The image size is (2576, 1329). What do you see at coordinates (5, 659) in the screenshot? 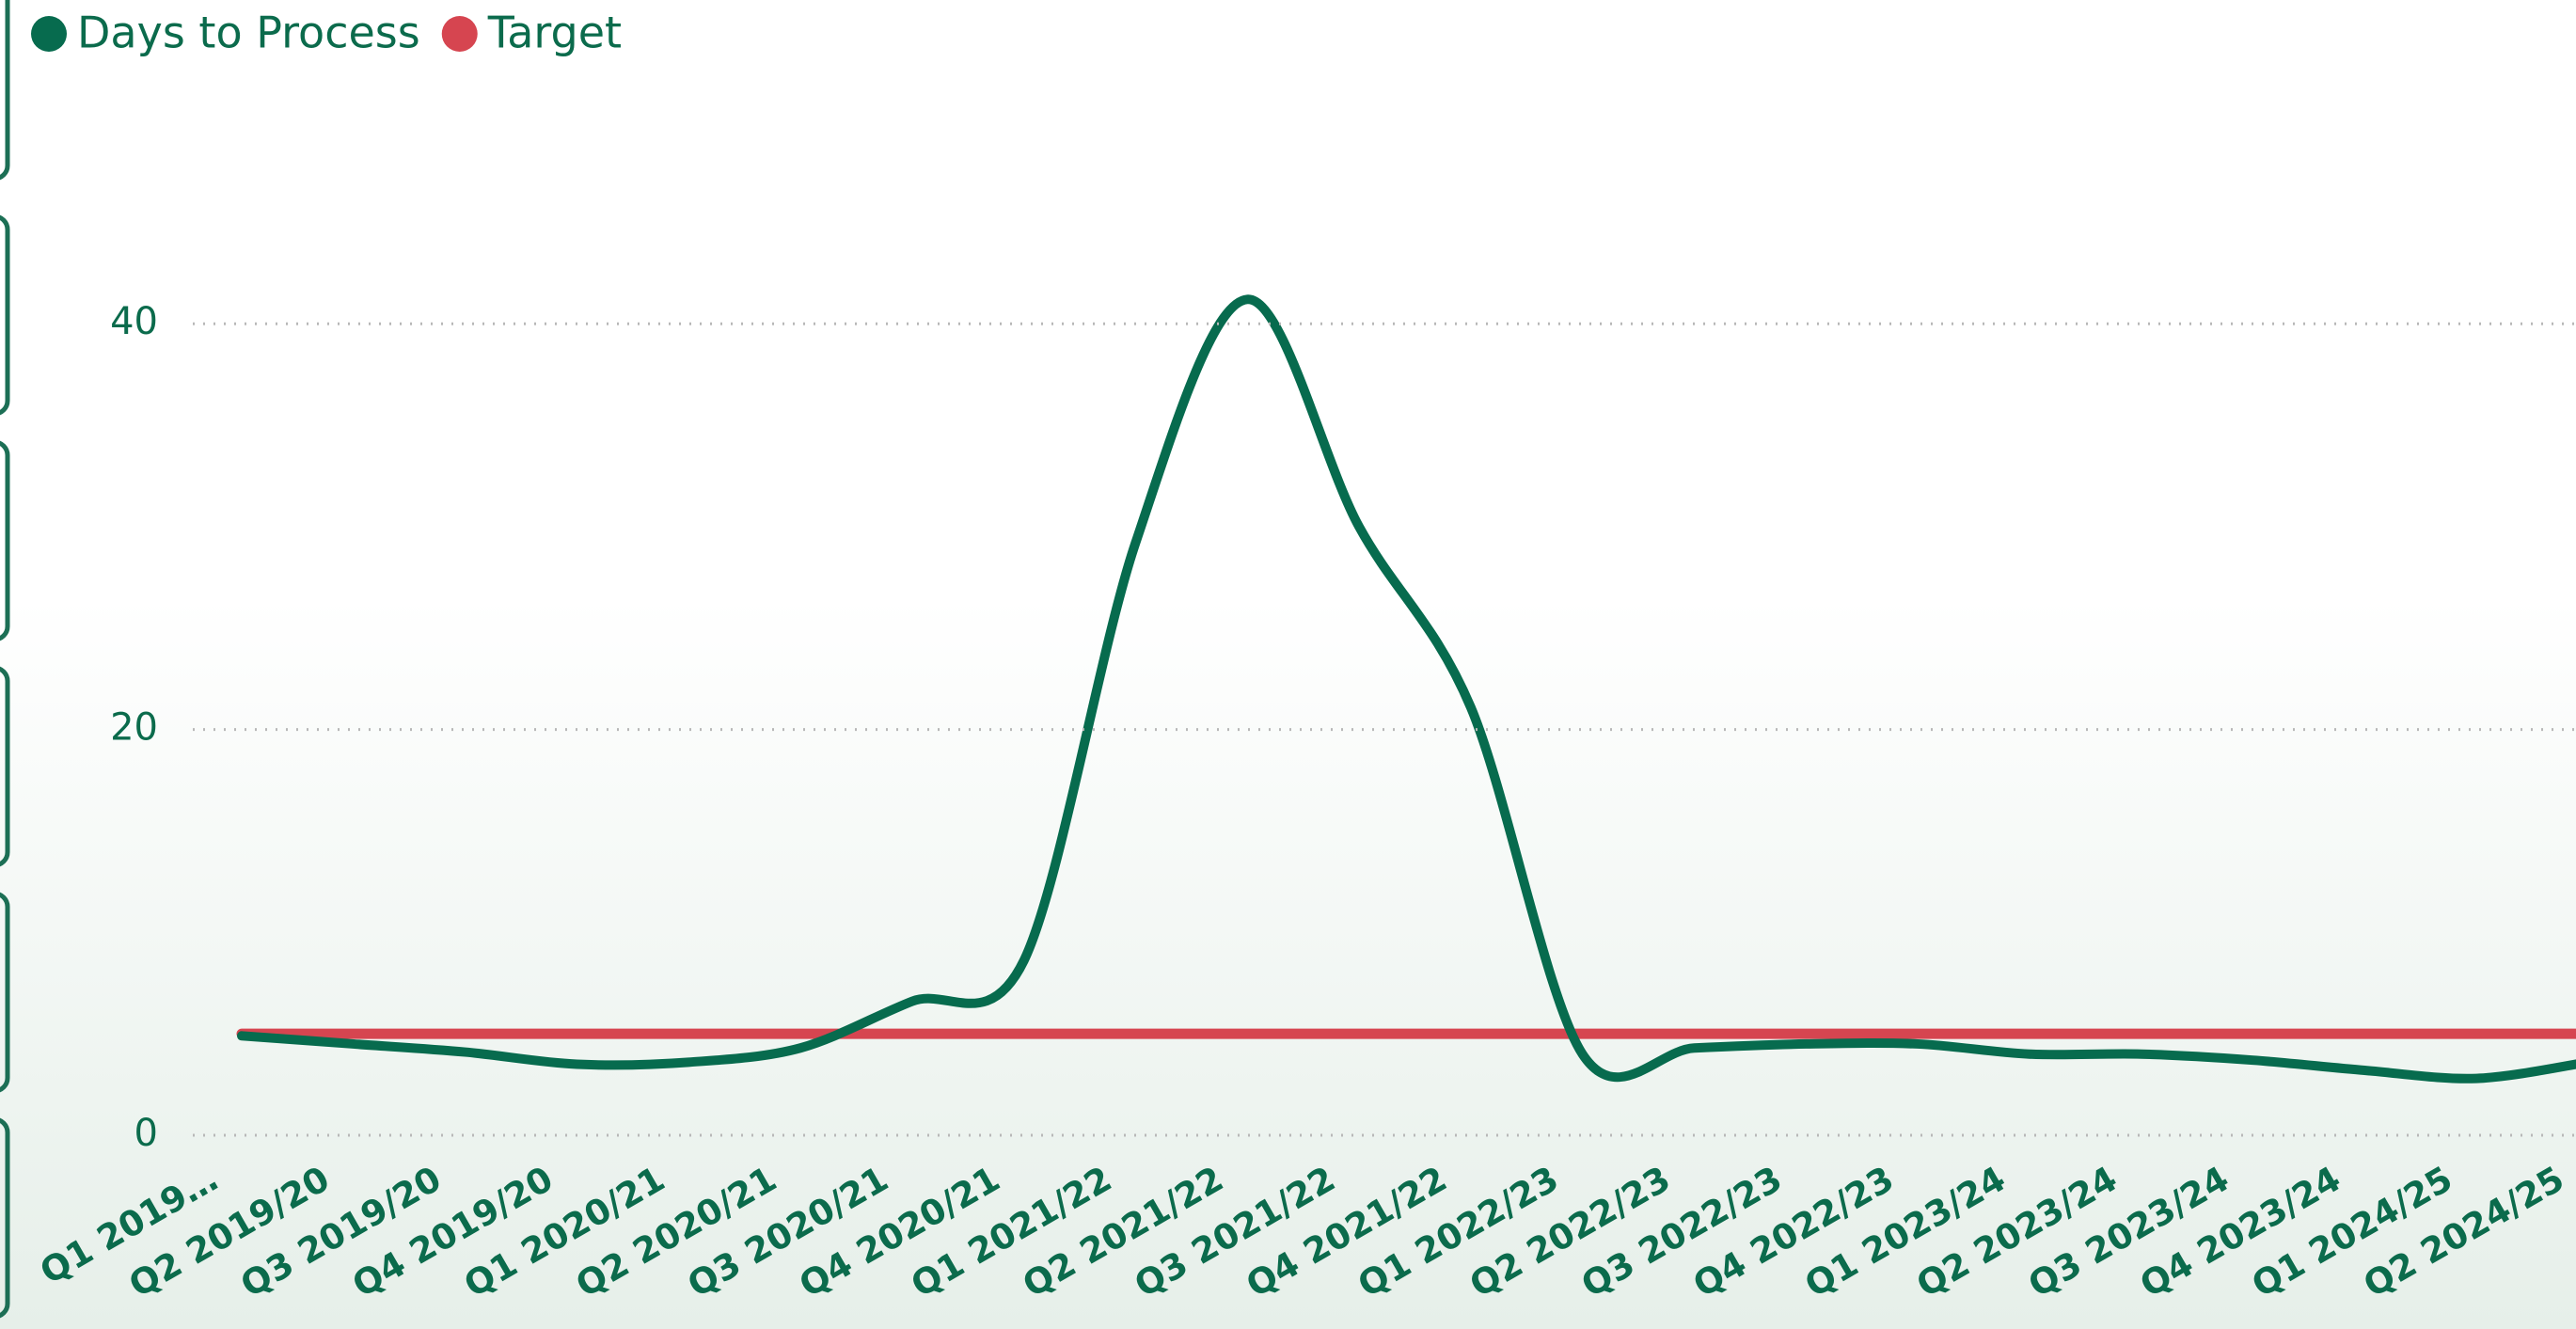
I see `side-tabs` at bounding box center [5, 659].